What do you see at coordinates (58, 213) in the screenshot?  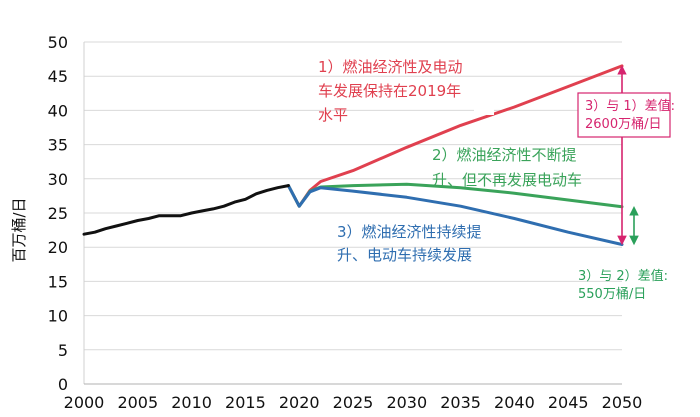 I see `y-tick-label: 25` at bounding box center [58, 213].